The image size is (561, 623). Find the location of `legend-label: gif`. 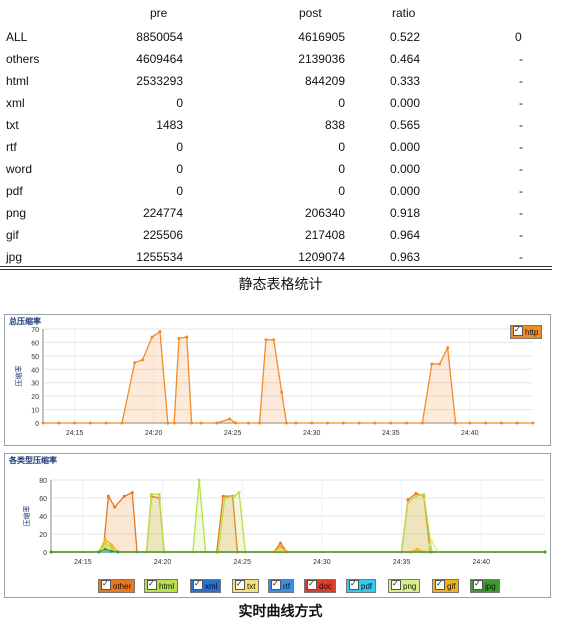

legend-label: gif is located at coordinates (451, 586).